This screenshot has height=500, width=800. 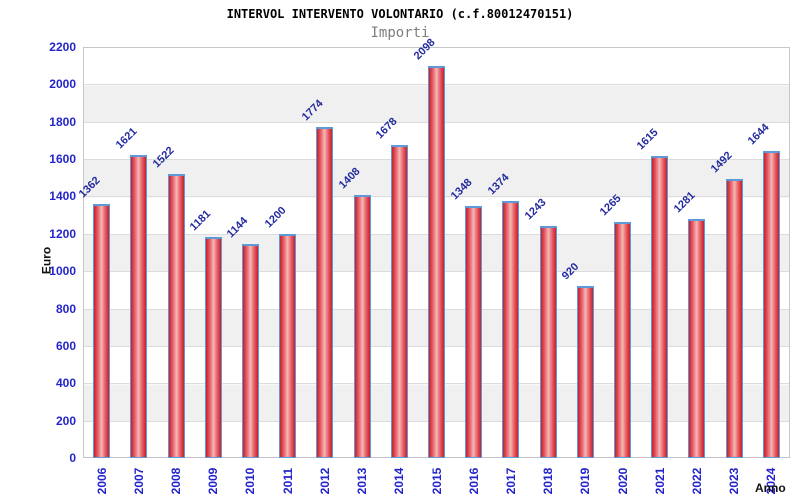 I want to click on bar-2019, so click(x=585, y=372).